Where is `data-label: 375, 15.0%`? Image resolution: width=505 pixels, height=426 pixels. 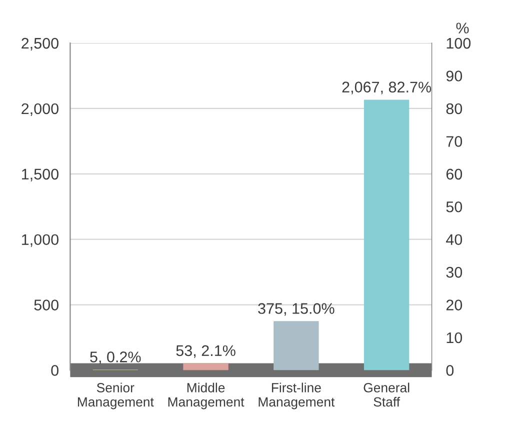
data-label: 375, 15.0% is located at coordinates (296, 309).